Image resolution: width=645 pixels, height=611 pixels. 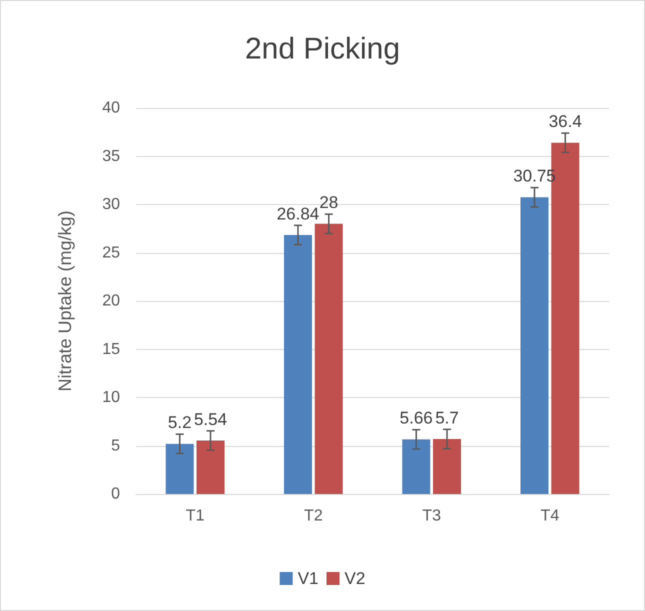 I want to click on data-label: 26.84, so click(x=298, y=214).